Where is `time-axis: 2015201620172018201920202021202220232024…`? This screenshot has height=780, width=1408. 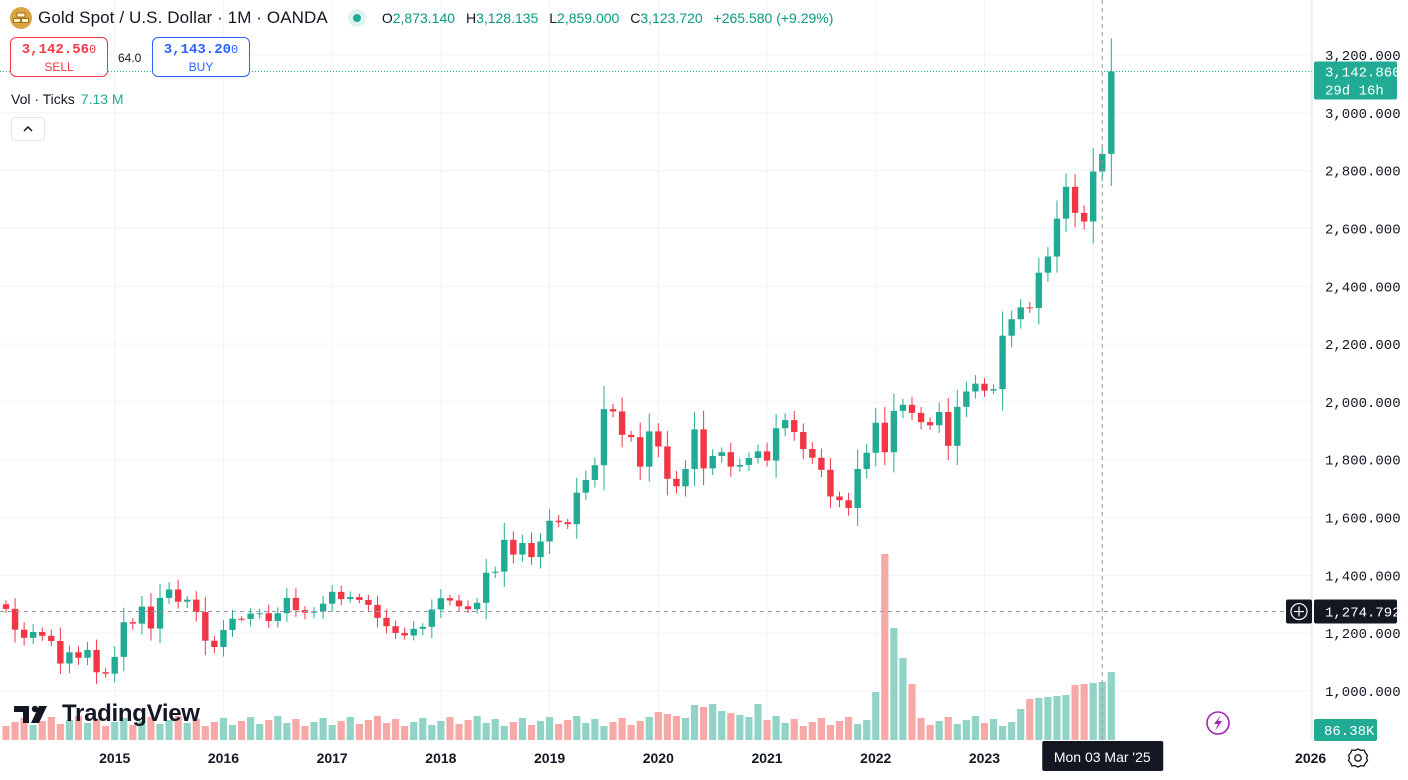 time-axis: 2015201620172018201920202021202220232024… is located at coordinates (712, 758).